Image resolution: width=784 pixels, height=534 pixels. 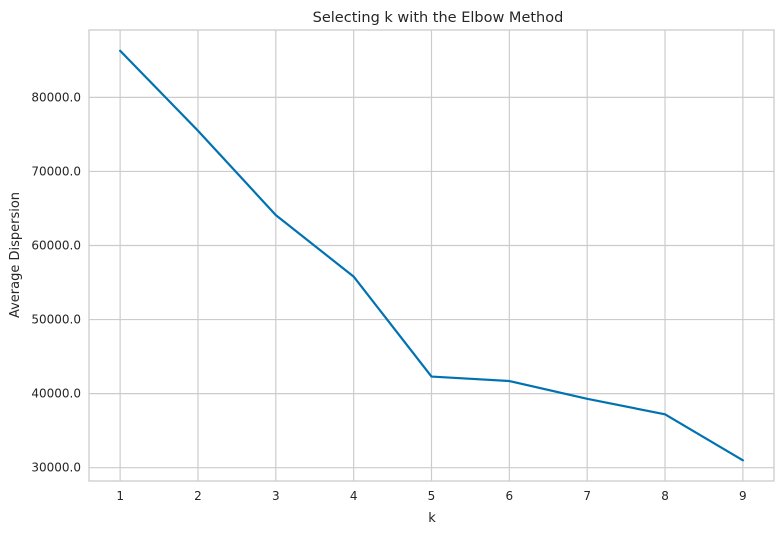 I want to click on y-tick-label: 70000.0, so click(x=56, y=171).